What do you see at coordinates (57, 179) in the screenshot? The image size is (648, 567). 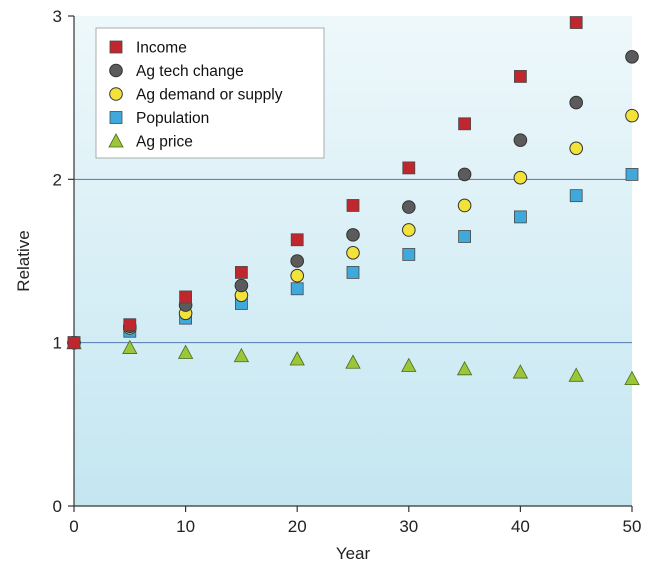 I see `y-tick-label: 2` at bounding box center [57, 179].